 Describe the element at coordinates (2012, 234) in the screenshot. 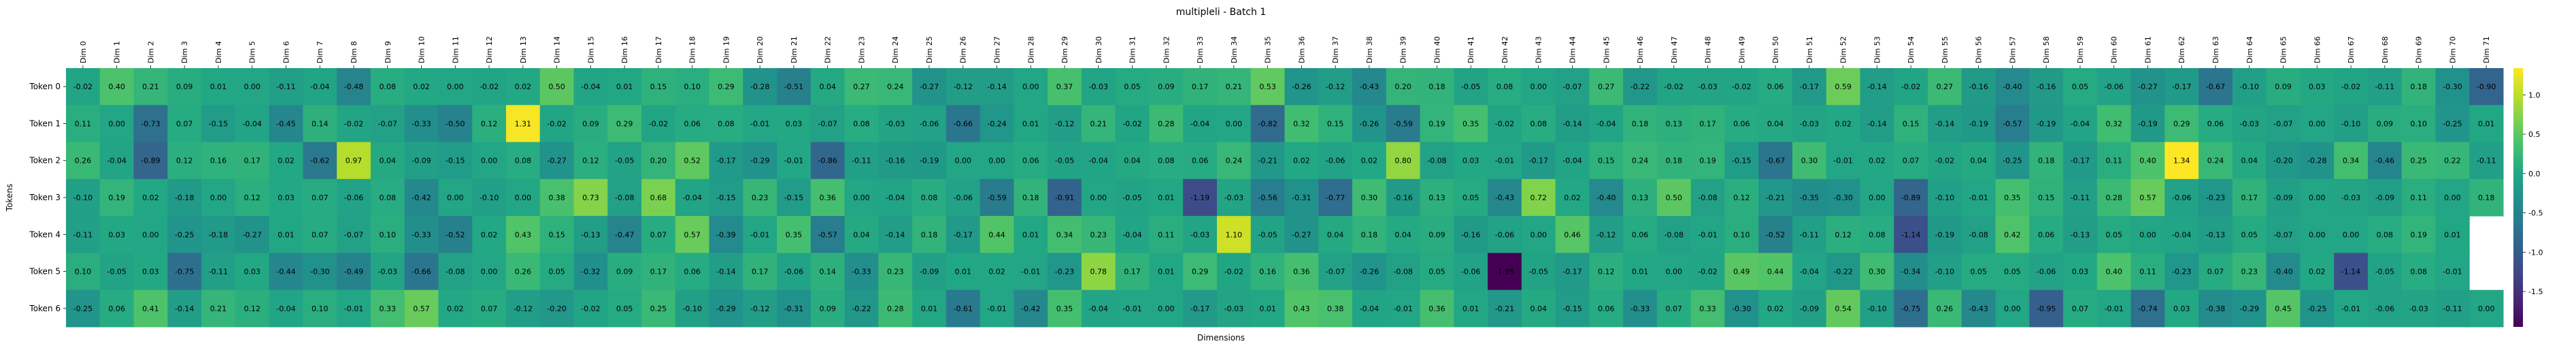

I see `cell-value-label: 0.42` at that location.